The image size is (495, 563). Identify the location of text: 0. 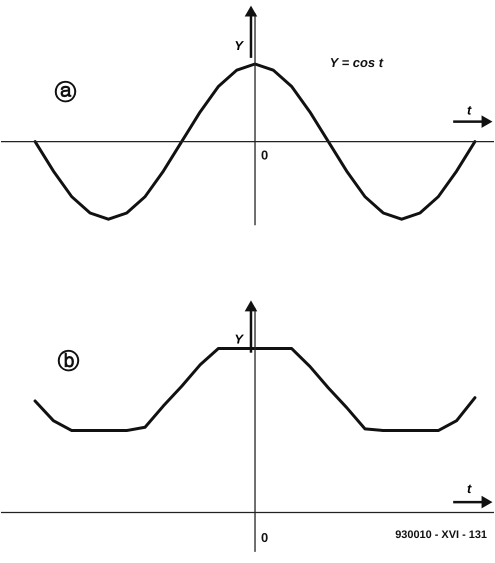
(264, 537).